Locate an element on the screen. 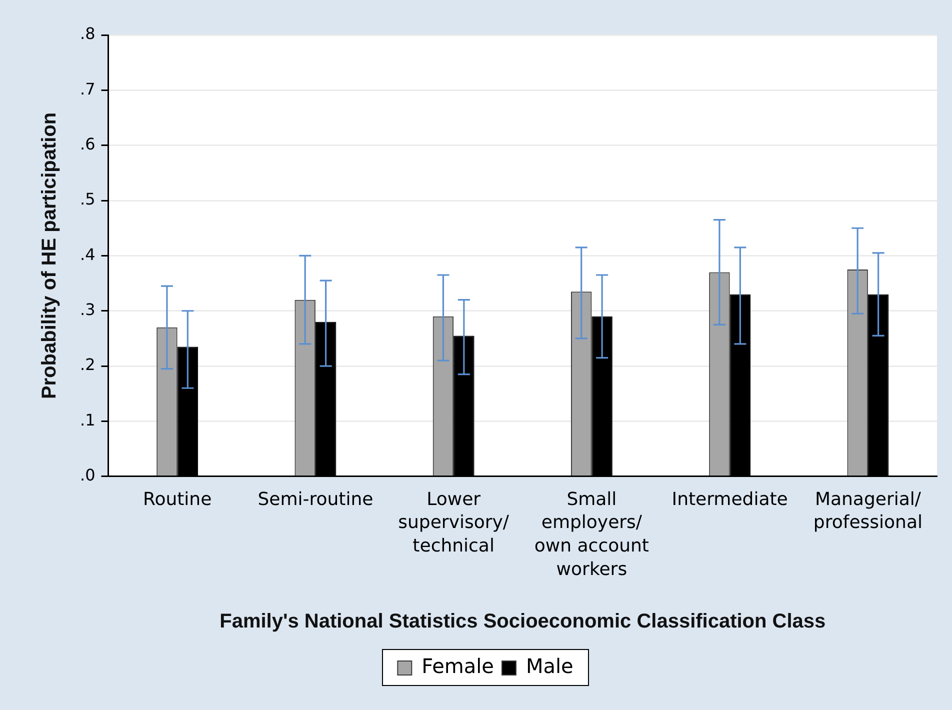 The image size is (952, 710). y-tick-label: .1 is located at coordinates (88, 420).